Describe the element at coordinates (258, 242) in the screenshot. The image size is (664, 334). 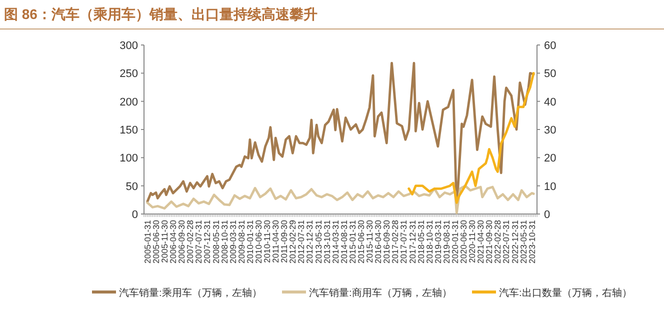
I see `x-tick-label: 2010-06-30` at that location.